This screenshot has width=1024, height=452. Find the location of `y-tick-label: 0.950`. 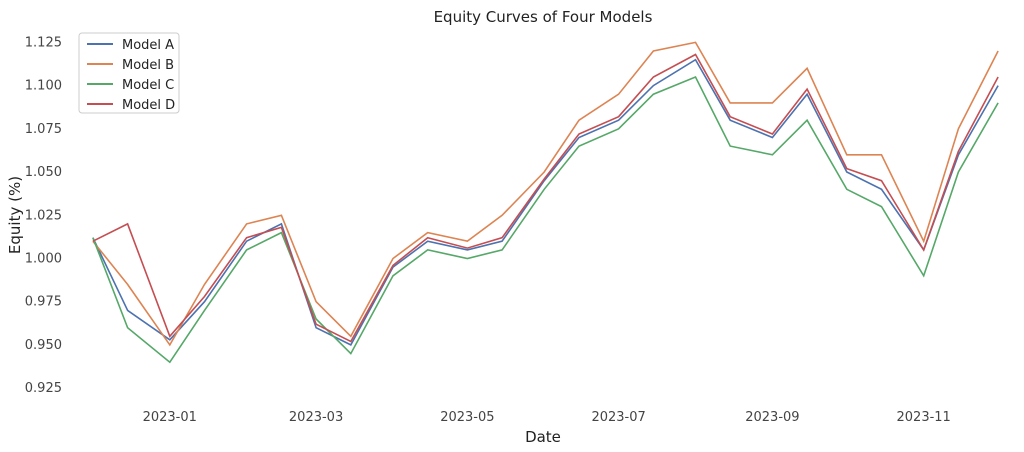

y-tick-label: 0.950 is located at coordinates (43, 345).